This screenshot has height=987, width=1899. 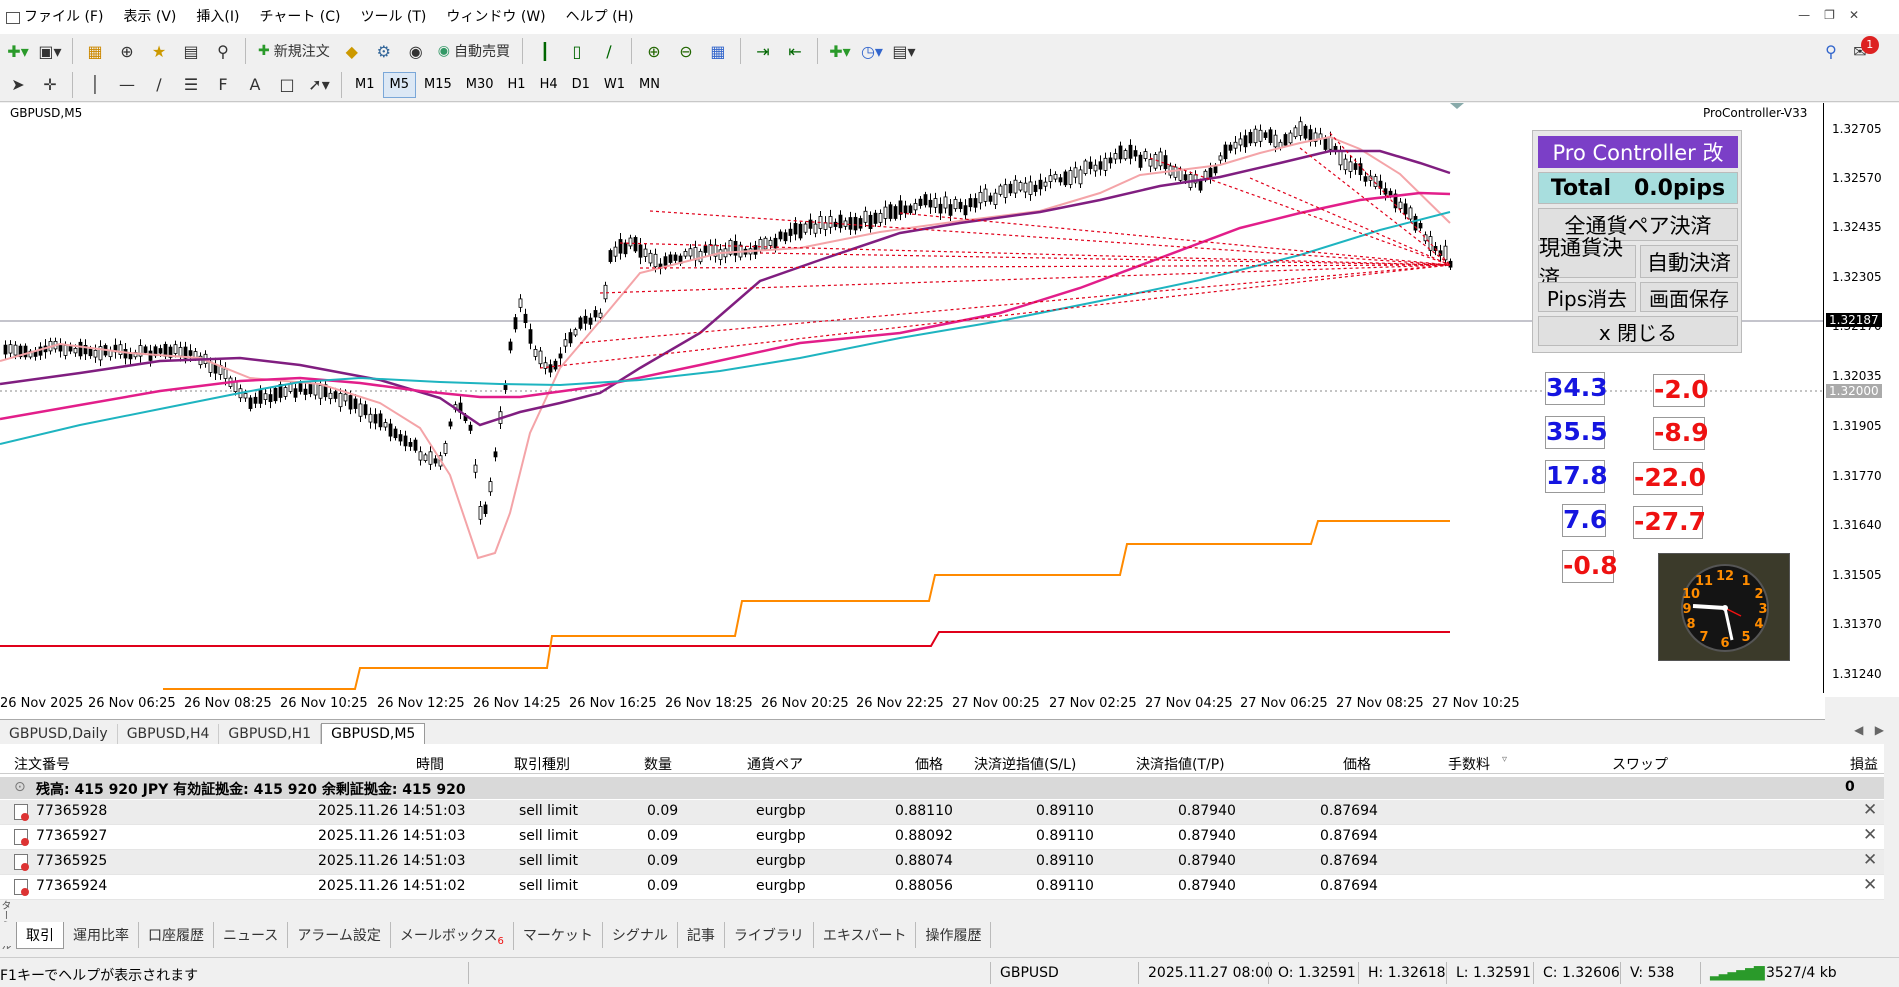 What do you see at coordinates (415, 51) in the screenshot?
I see `signals-icon: ◉` at bounding box center [415, 51].